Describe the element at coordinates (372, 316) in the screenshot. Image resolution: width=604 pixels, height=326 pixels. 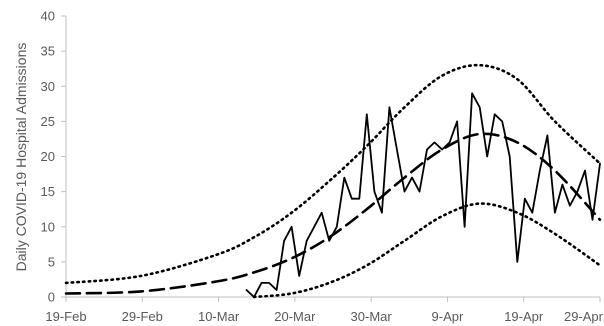
I see `x-tick-label: 30-Mar` at that location.